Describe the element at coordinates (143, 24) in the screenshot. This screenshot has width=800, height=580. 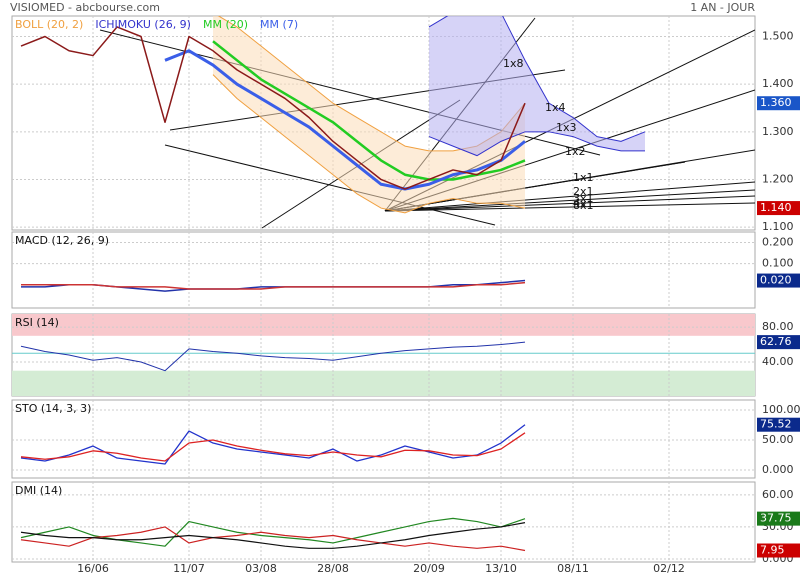
I see `legend-entry: ICHIMOKU (26, 9)` at that location.